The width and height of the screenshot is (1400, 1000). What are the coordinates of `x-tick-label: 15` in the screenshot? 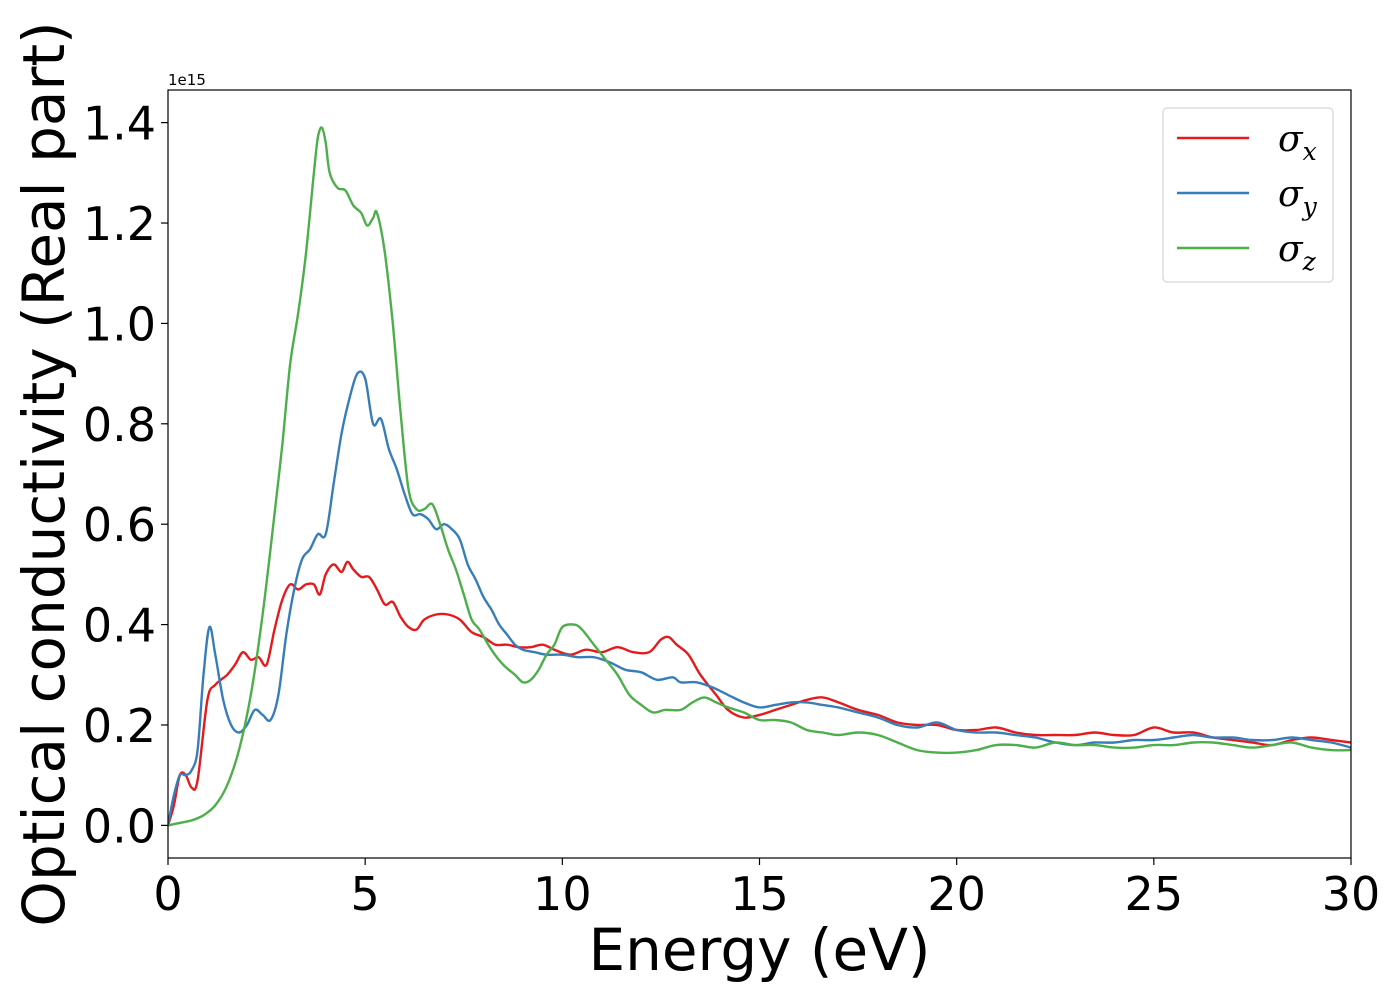 It's located at (759, 894).